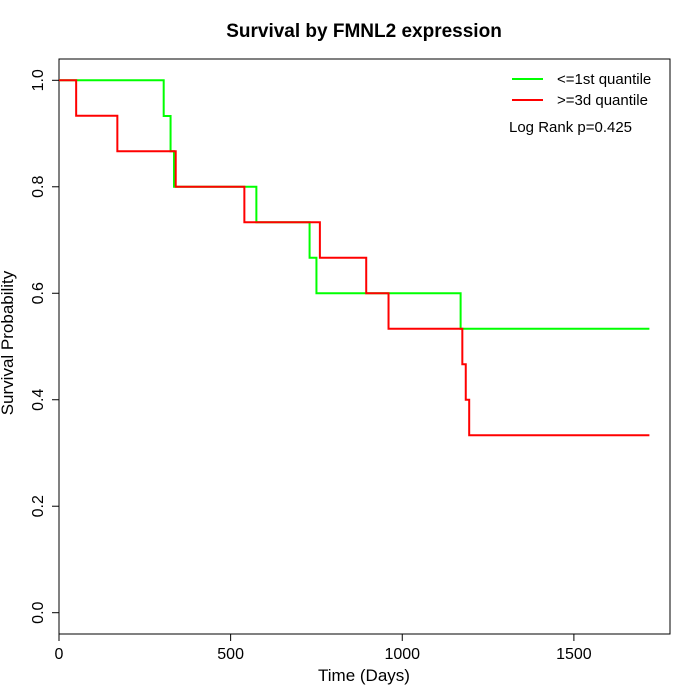 The width and height of the screenshot is (700, 700). What do you see at coordinates (38, 293) in the screenshot?
I see `y-tick-label: 0.6` at bounding box center [38, 293].